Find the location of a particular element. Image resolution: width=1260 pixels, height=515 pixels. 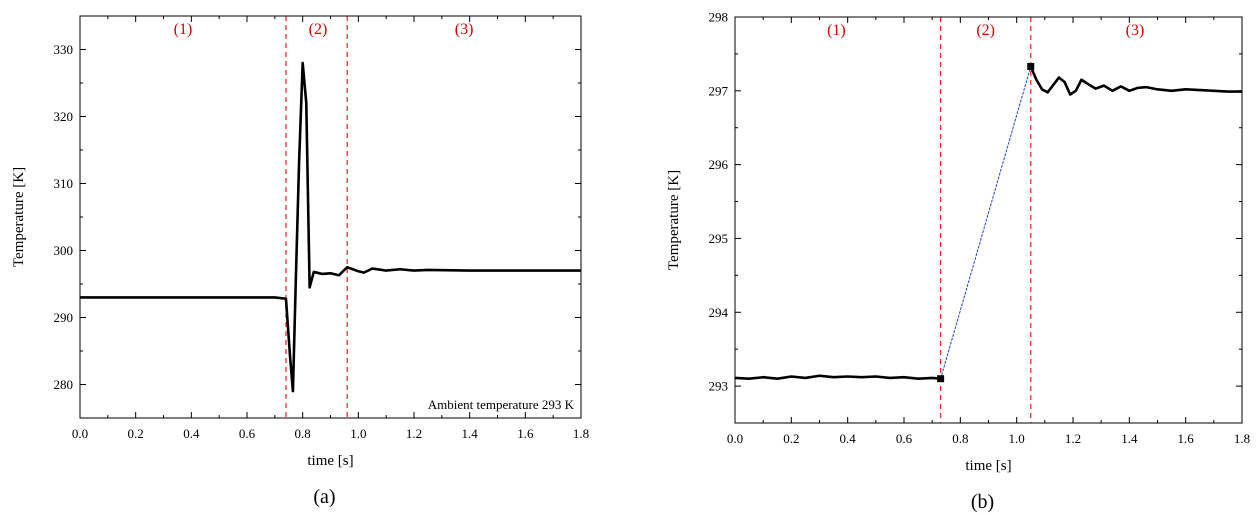

connector-line is located at coordinates (986, 222).